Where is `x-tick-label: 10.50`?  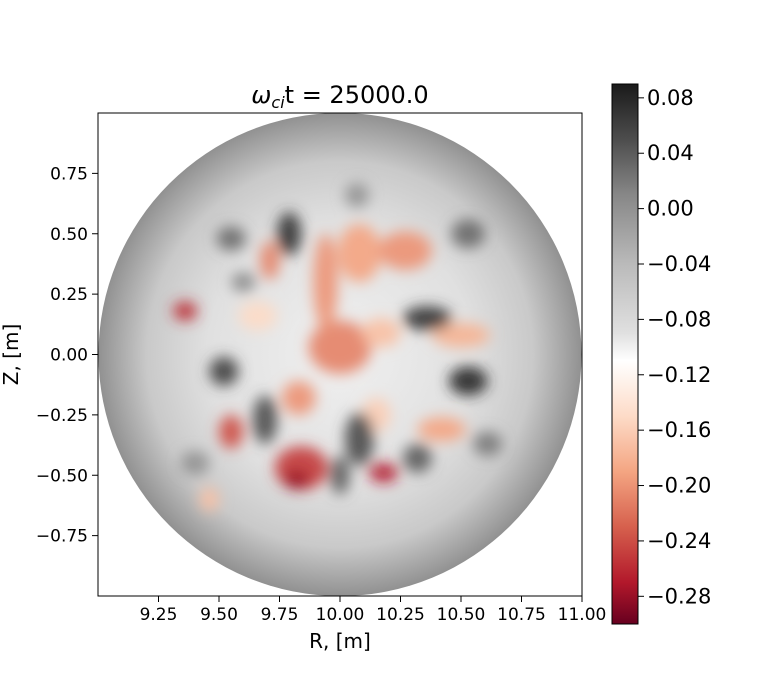 x-tick-label: 10.50 is located at coordinates (461, 615).